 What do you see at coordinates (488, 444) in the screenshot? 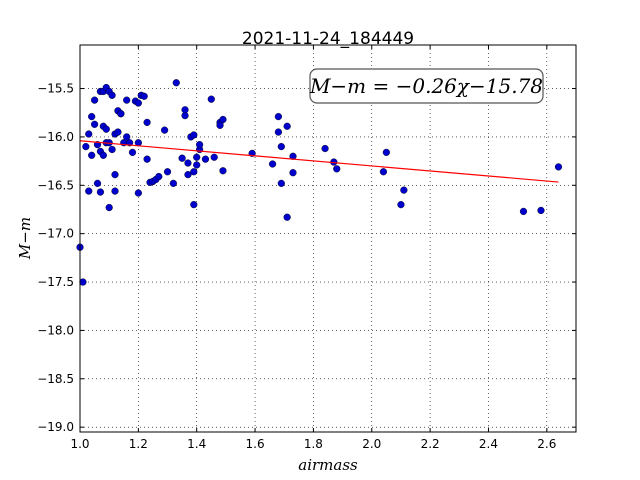
I see `x-tick-label: 2.4` at bounding box center [488, 444].